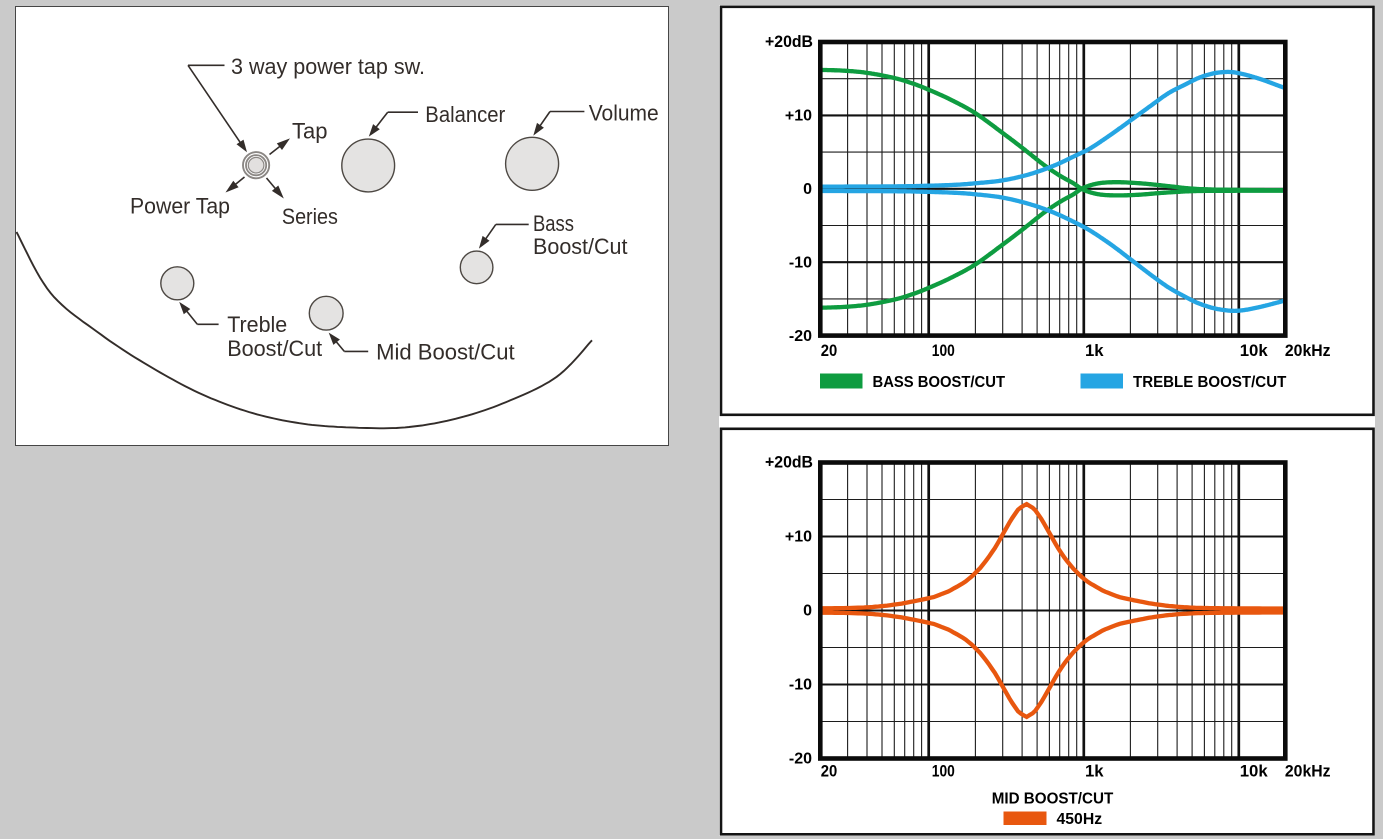 This screenshot has height=839, width=1383. What do you see at coordinates (445, 351) in the screenshot?
I see `svg-text: Mid Boost/Cut` at bounding box center [445, 351].